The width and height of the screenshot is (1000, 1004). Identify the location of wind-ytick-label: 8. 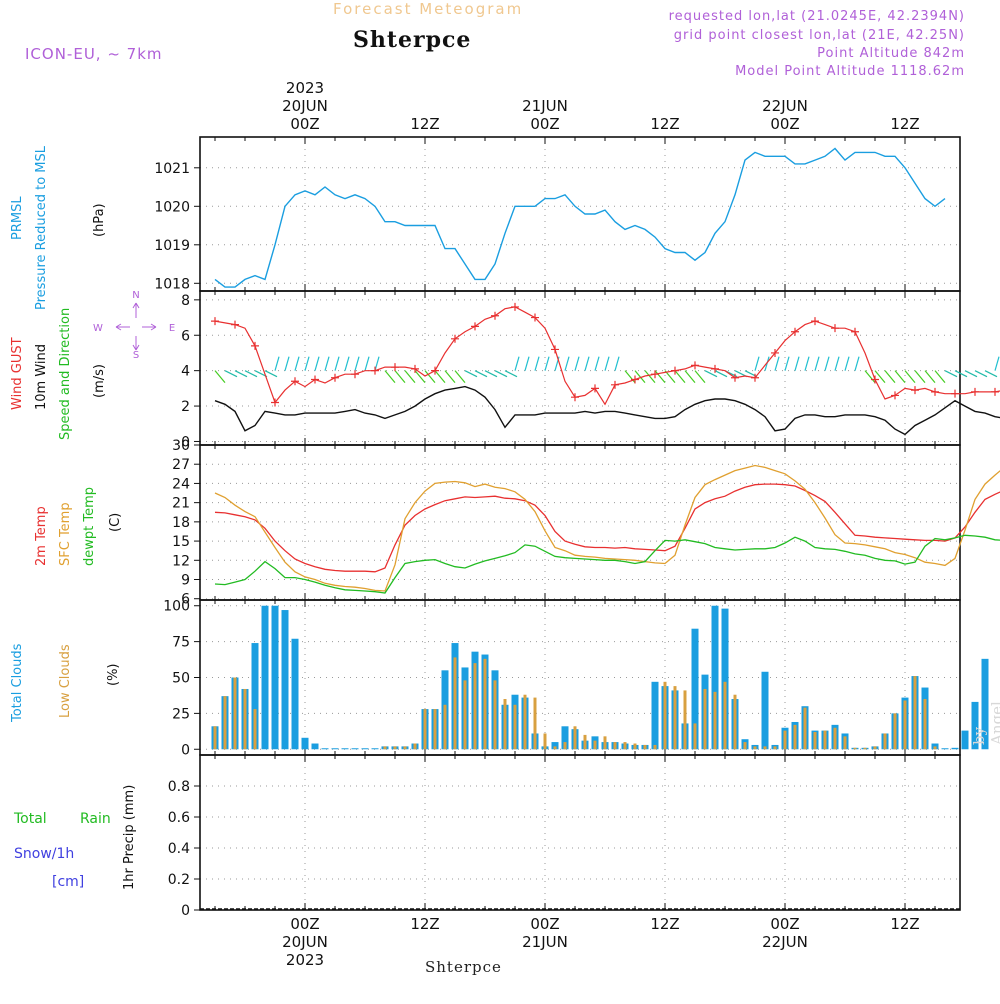
(185, 301).